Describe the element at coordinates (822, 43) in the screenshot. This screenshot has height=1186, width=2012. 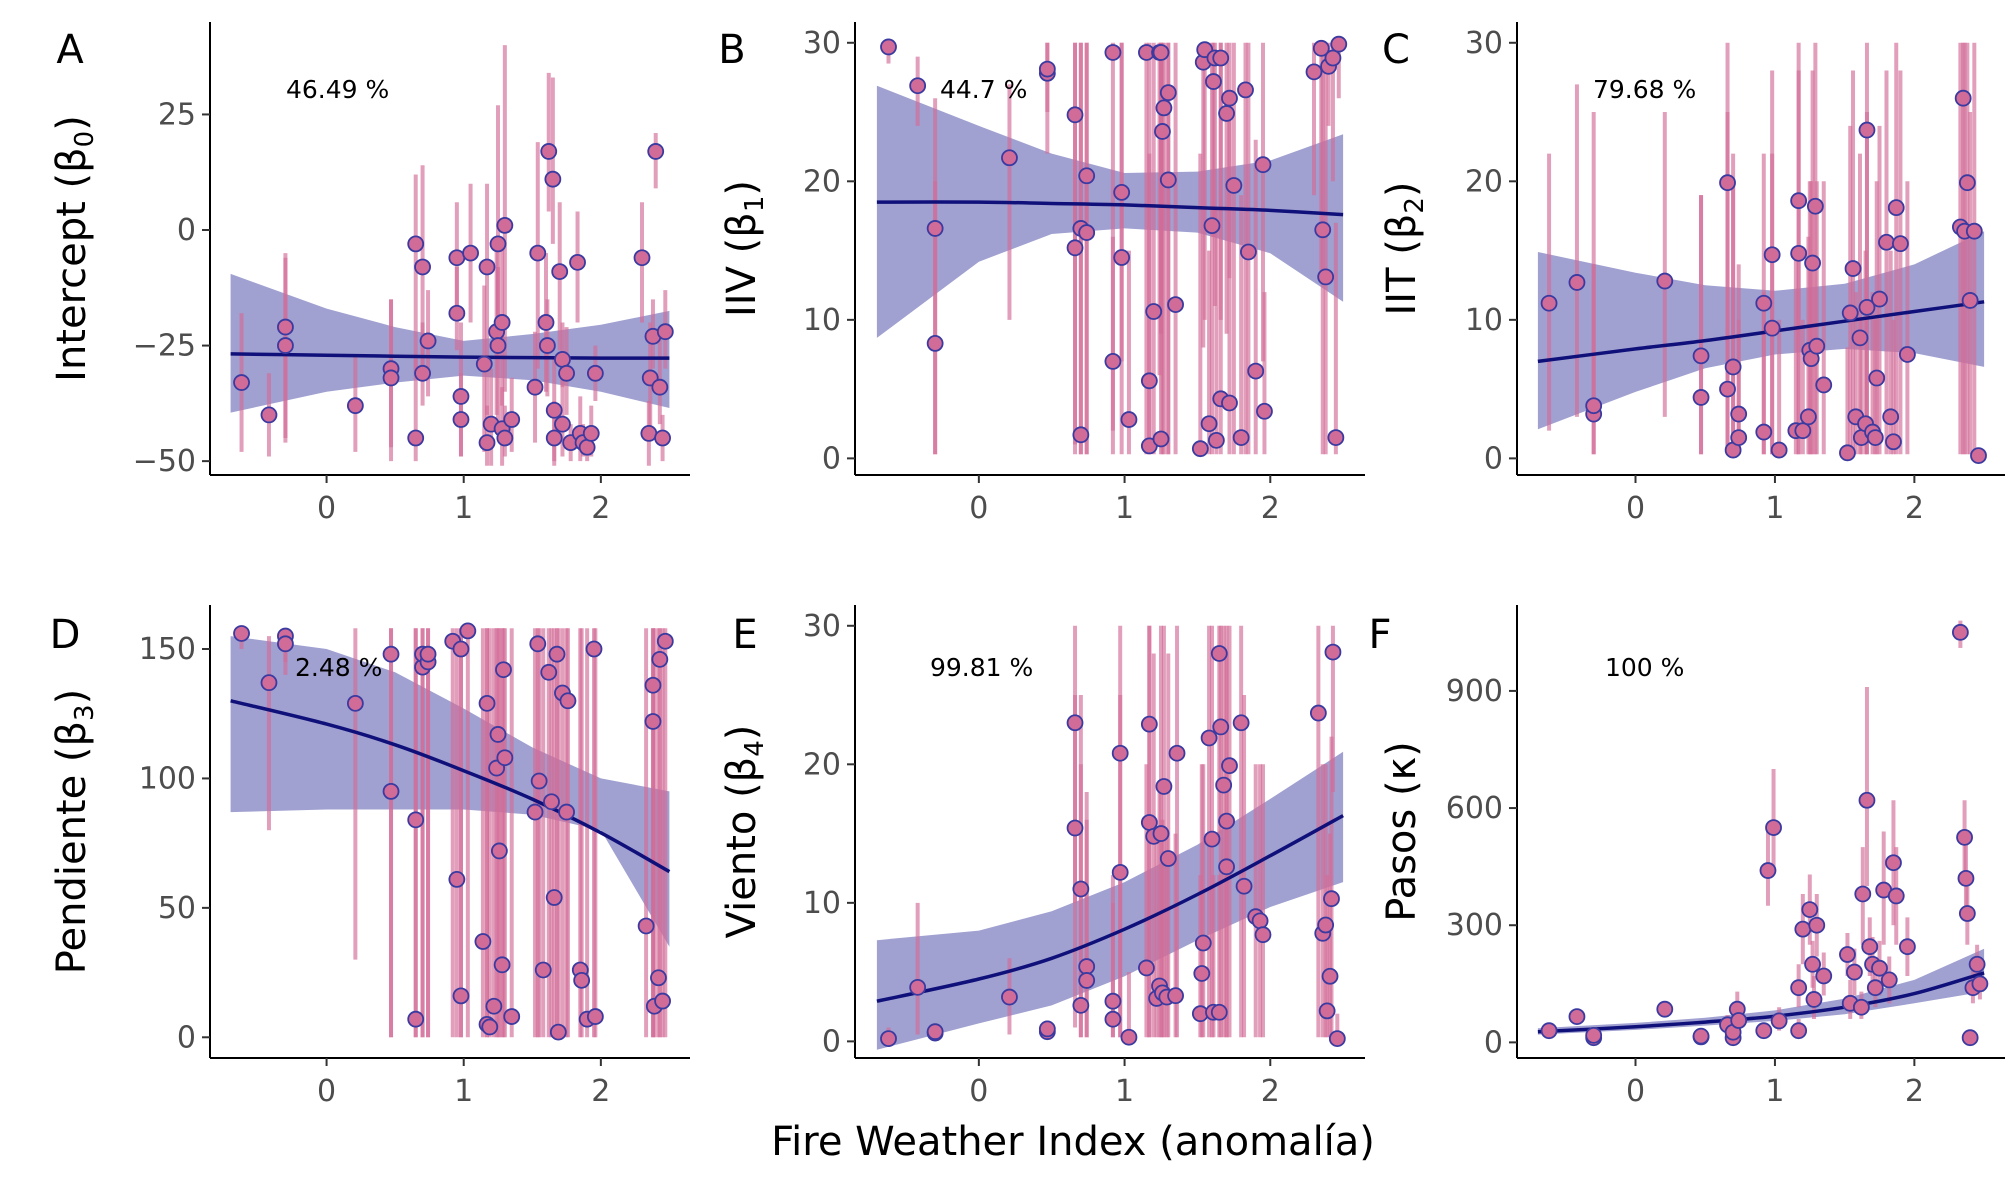
I see `y-tick-label: 30` at that location.